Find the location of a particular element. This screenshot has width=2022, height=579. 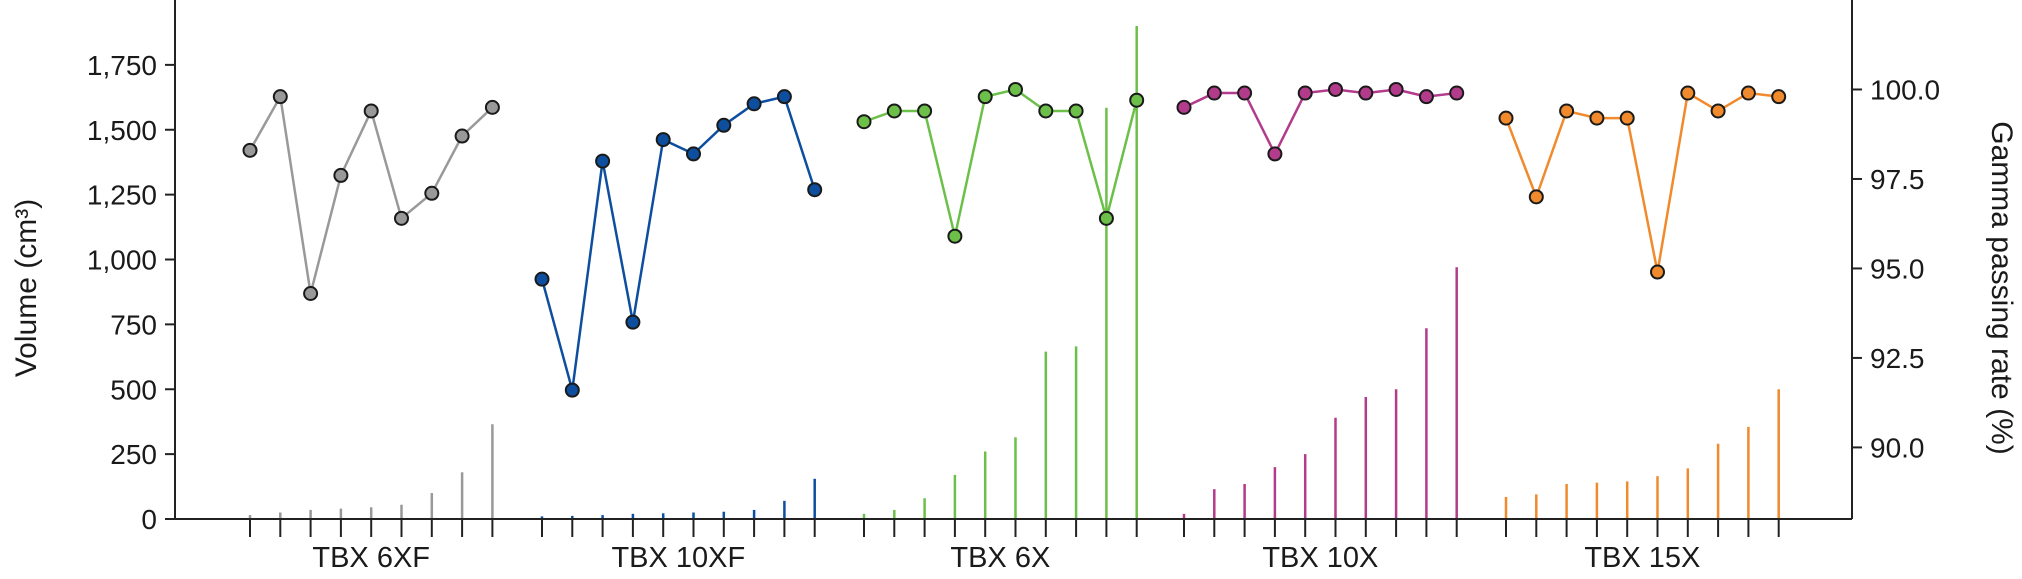

y-left-tick-label: 250 is located at coordinates (133, 454).